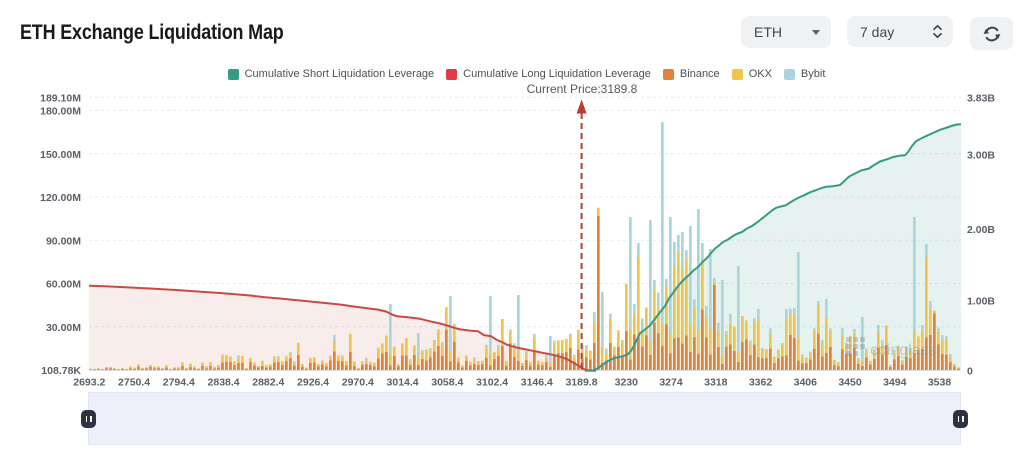 The image size is (1024, 458). What do you see at coordinates (179, 383) in the screenshot?
I see `svg-text: 2794.4` at bounding box center [179, 383].